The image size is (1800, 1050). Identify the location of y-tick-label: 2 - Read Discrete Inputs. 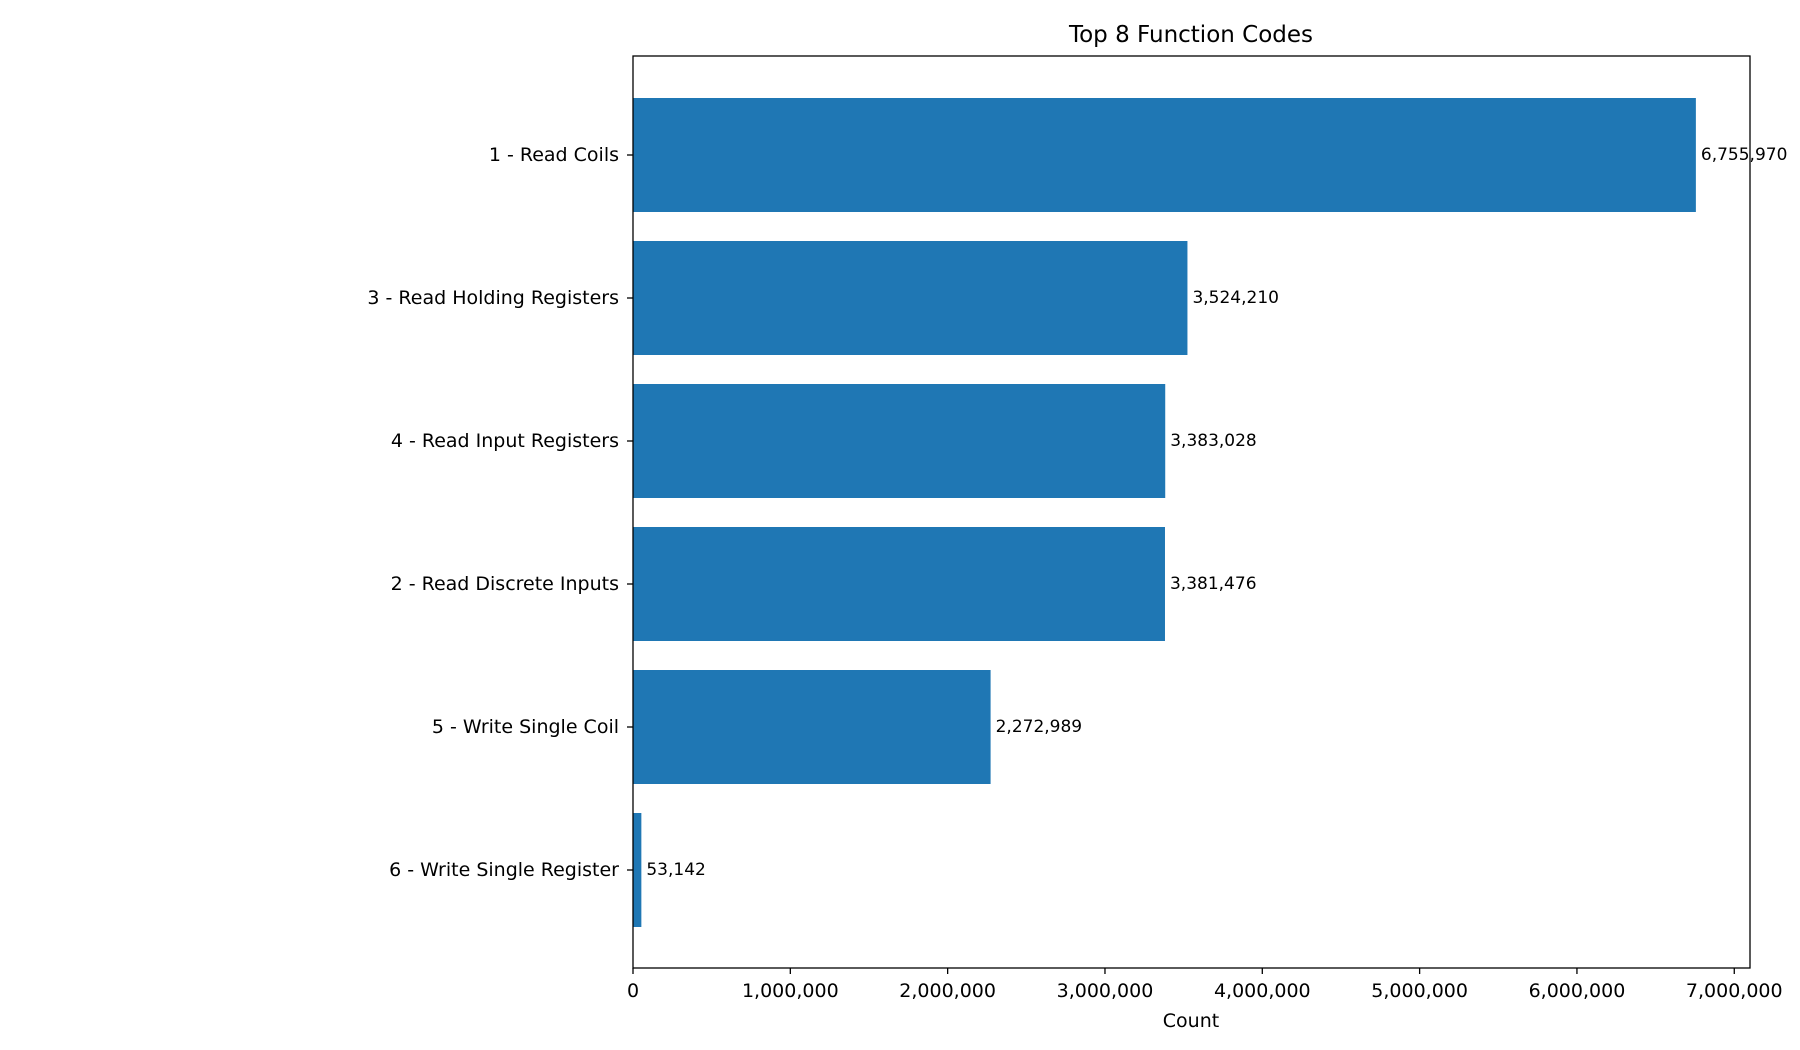
(505, 584).